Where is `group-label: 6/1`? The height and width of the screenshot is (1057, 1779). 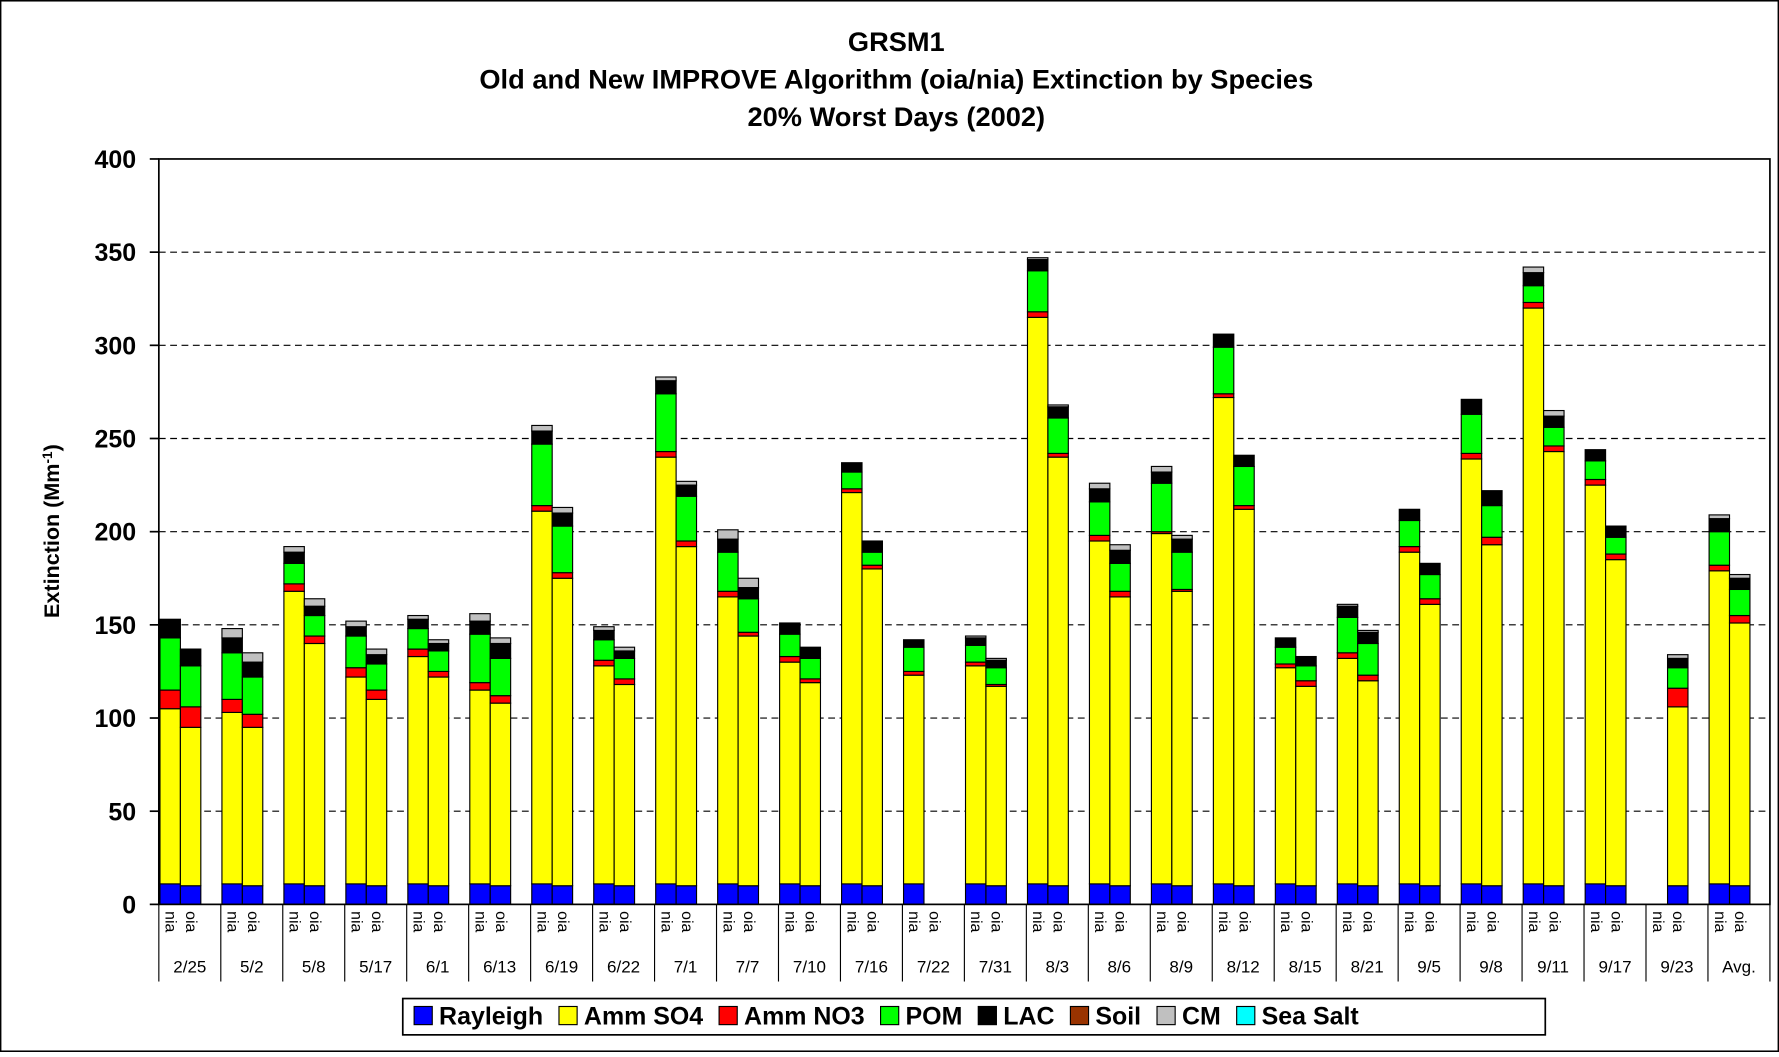
group-label: 6/1 is located at coordinates (438, 966).